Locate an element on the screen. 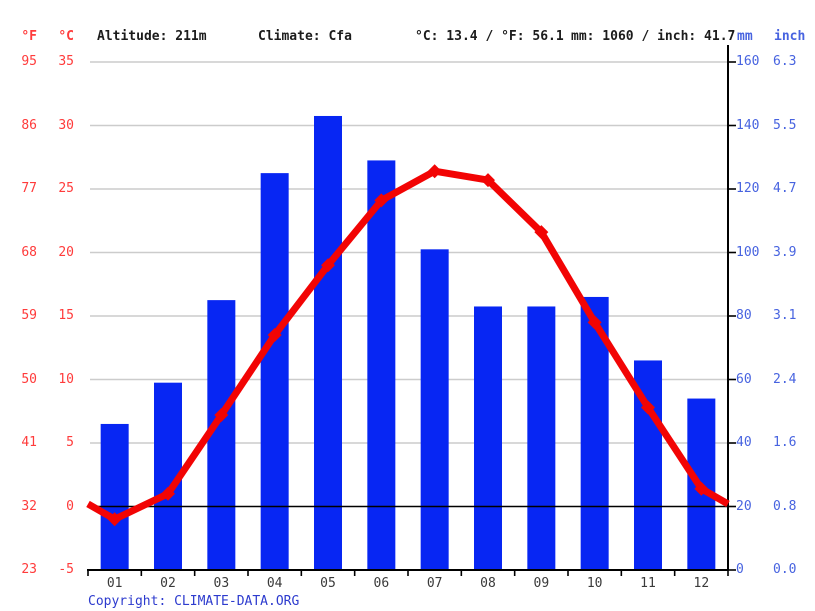 This screenshot has width=815, height=611. axis-label-mm: 140 is located at coordinates (748, 125).